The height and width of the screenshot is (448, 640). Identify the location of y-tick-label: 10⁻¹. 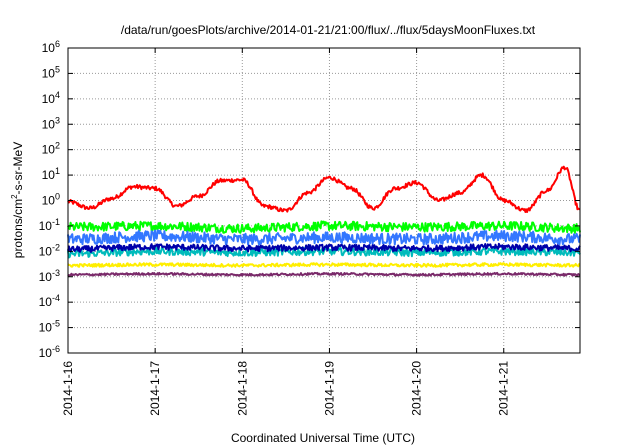
(49, 225).